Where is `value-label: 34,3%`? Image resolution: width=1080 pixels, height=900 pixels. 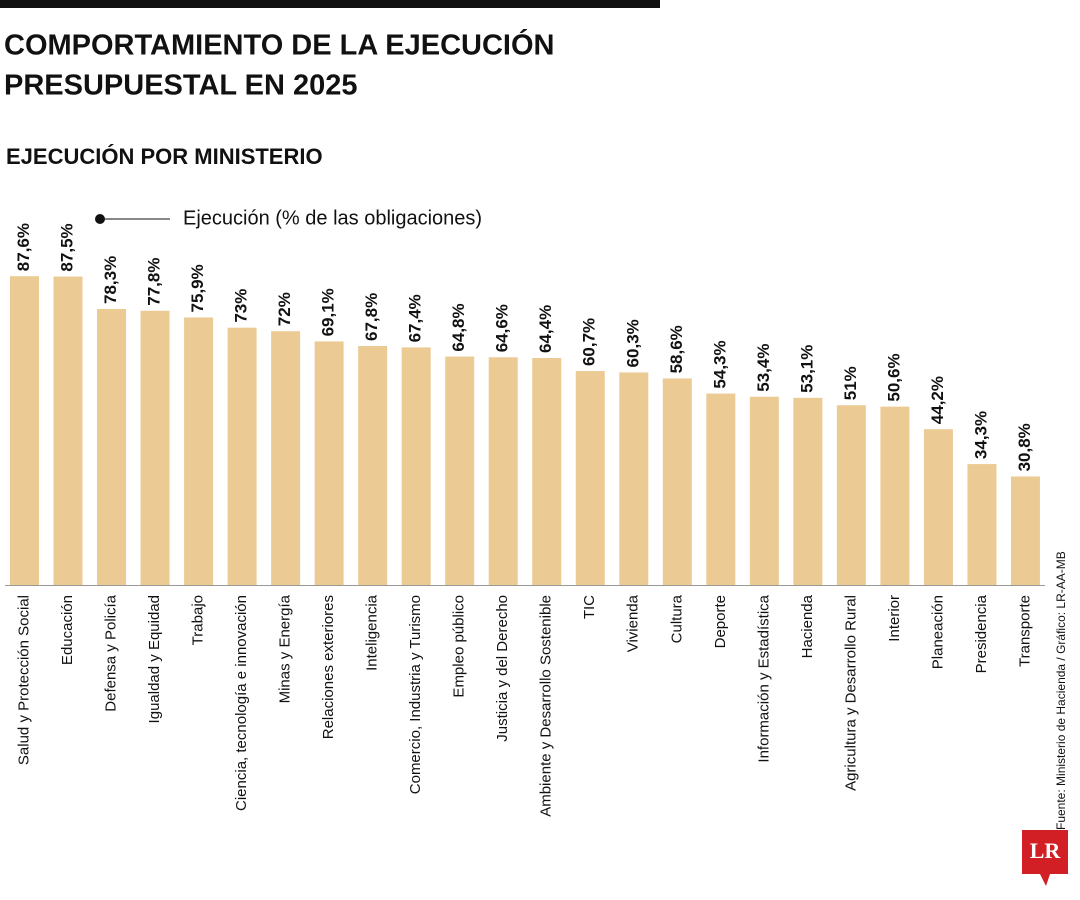
value-label: 34,3% is located at coordinates (980, 435).